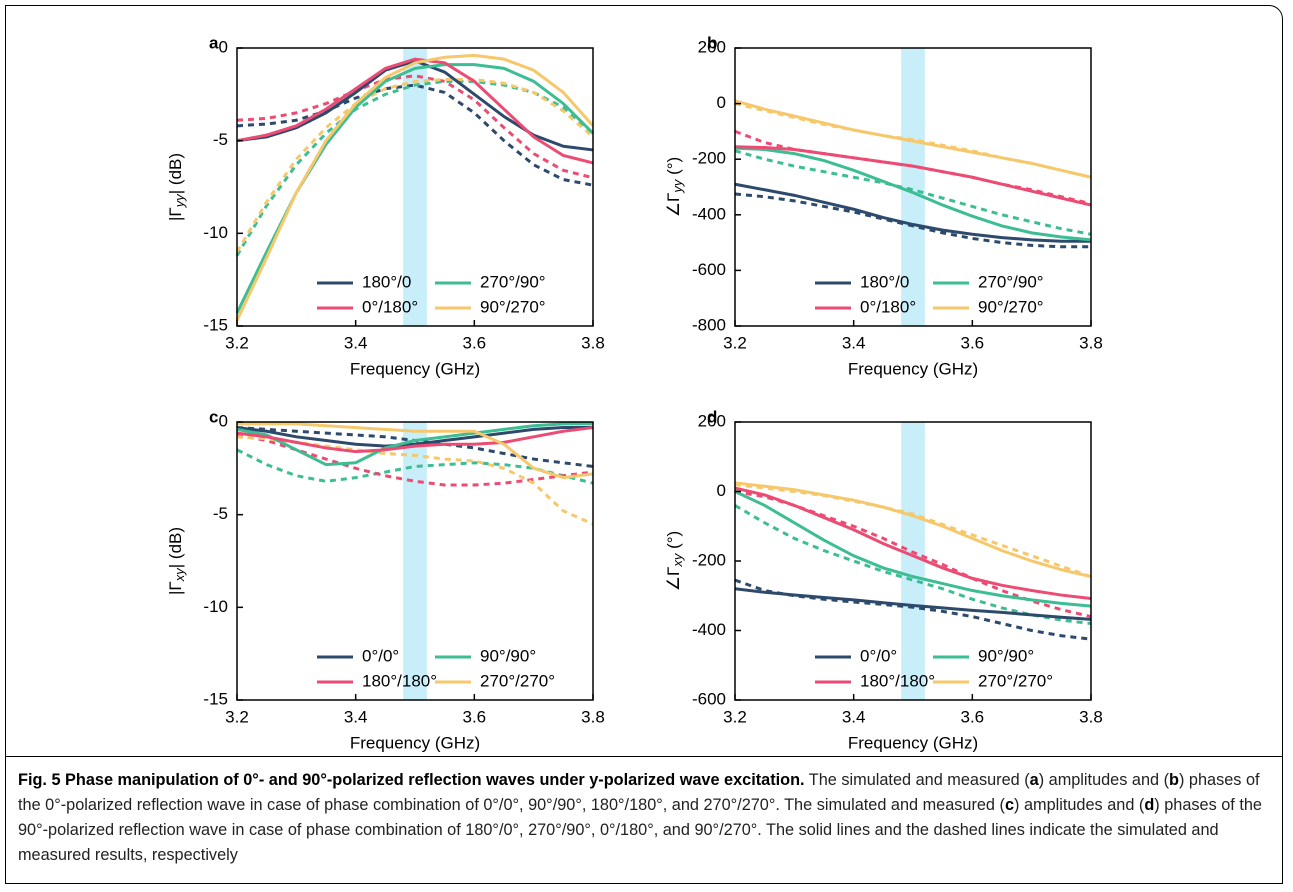  I want to click on y-axis-label: ∠Γyy (°), so click(674, 187).